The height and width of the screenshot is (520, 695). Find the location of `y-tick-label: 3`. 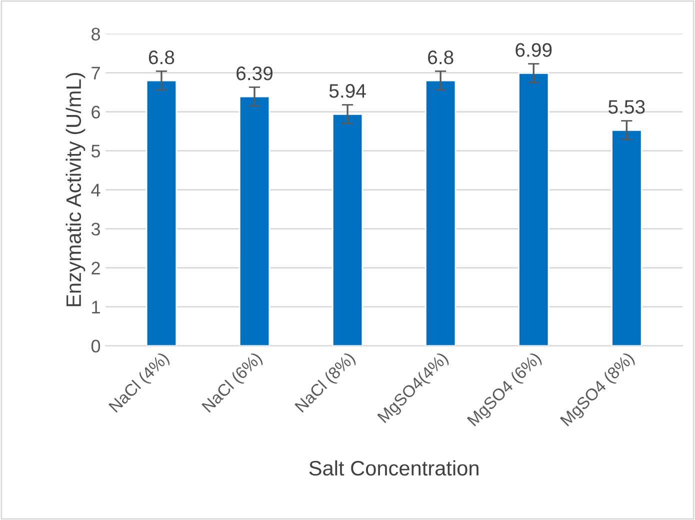

y-tick-label: 3 is located at coordinates (95, 229).